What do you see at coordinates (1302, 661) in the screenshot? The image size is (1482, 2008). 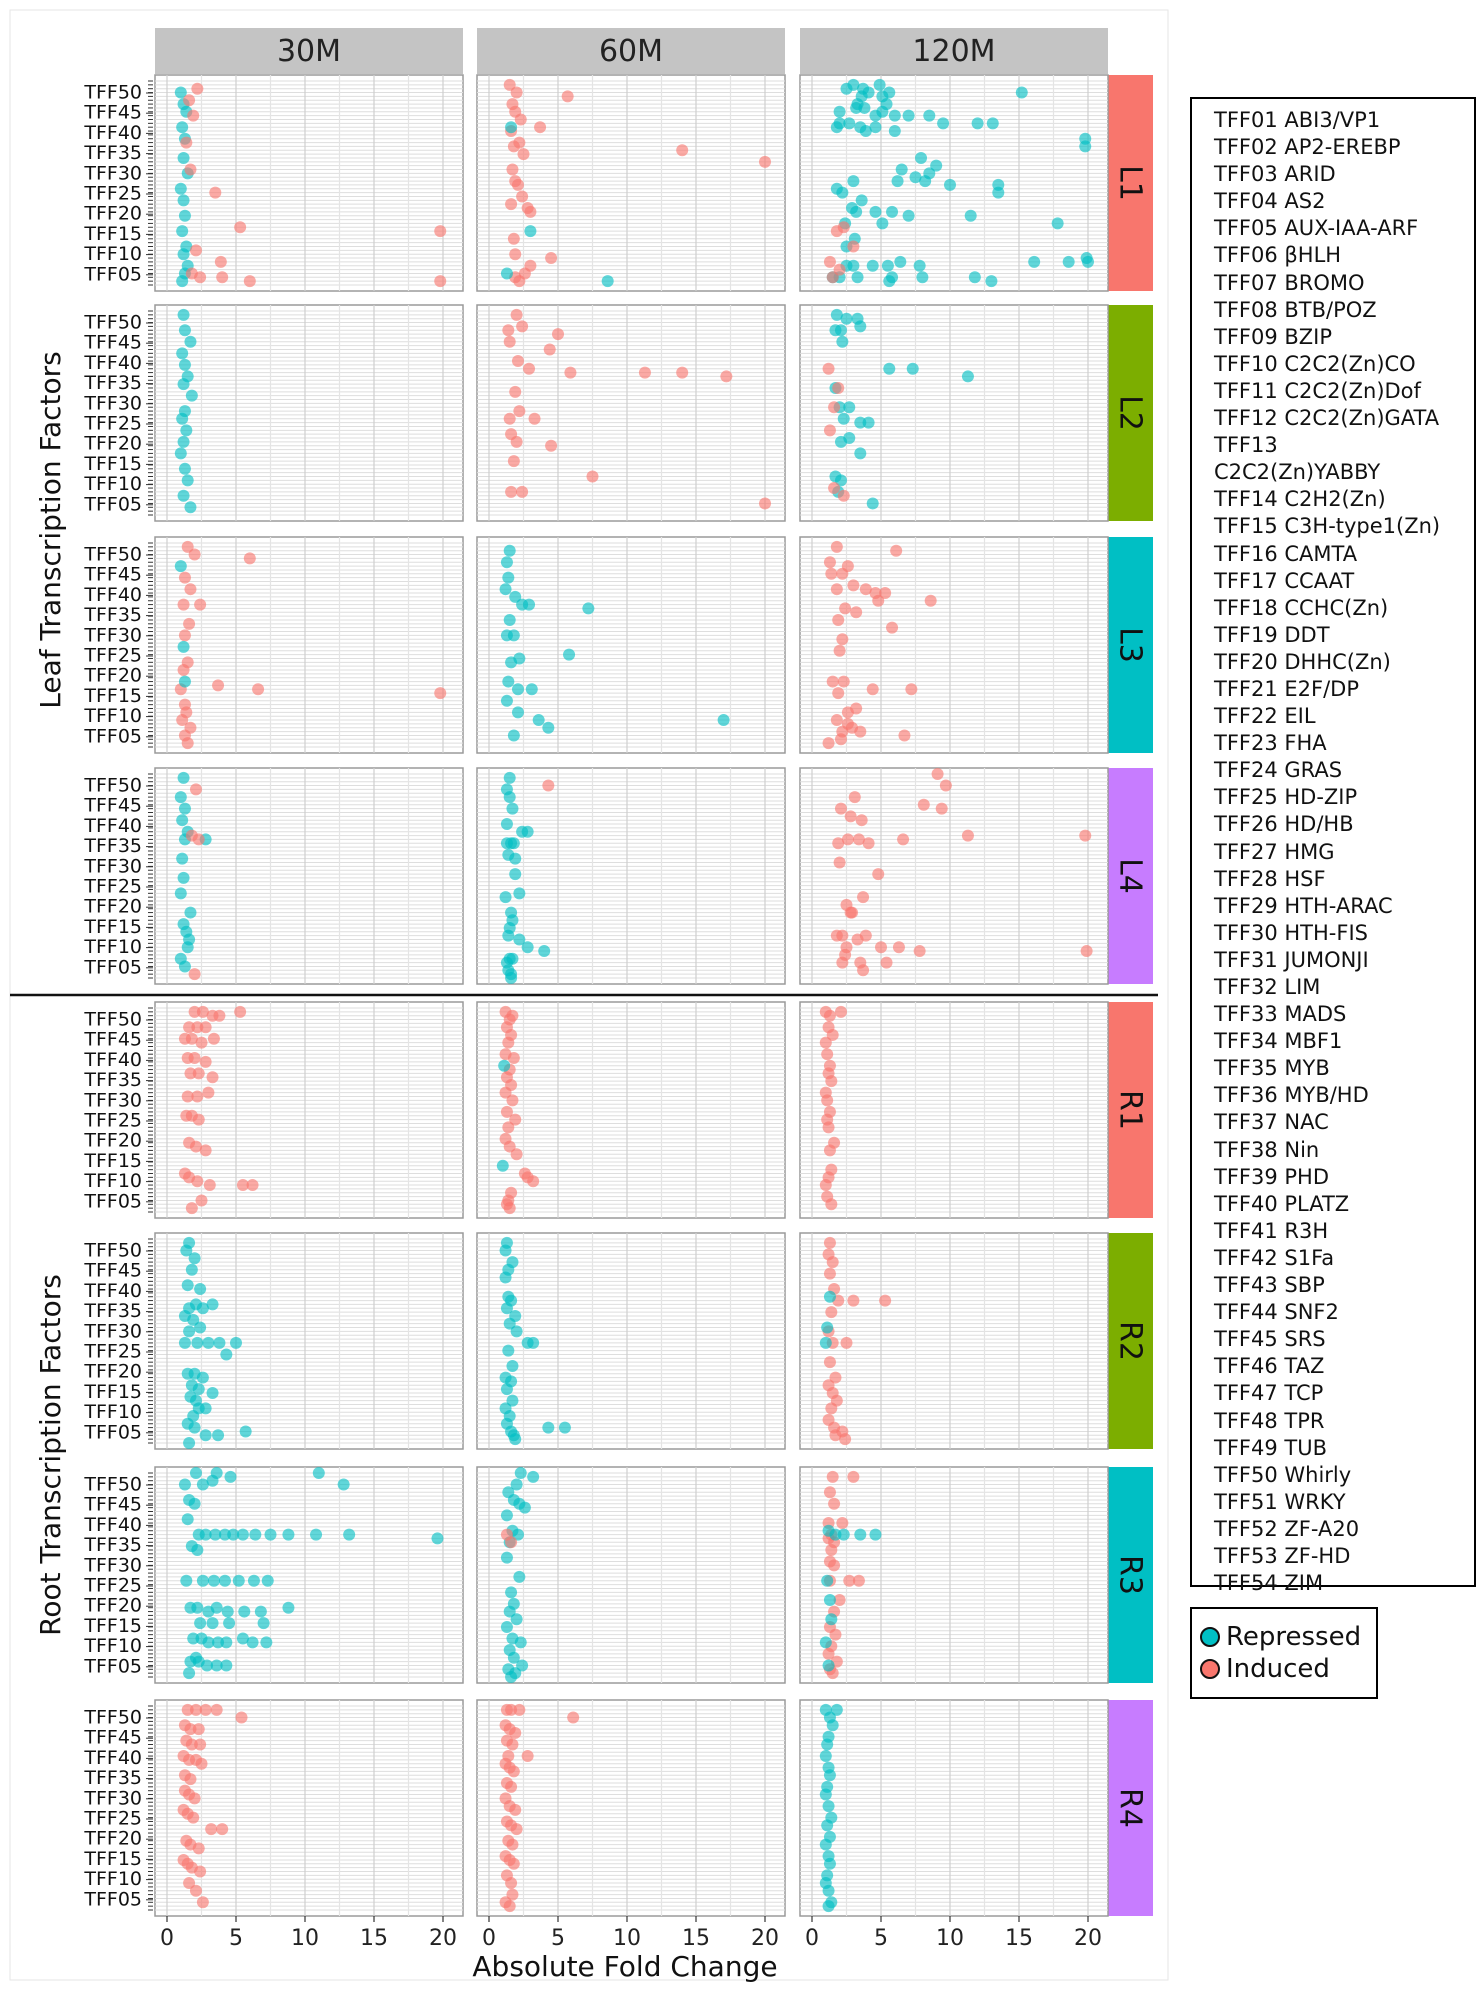 I see `legend-item: TFF20 DHHC(Zn)` at bounding box center [1302, 661].